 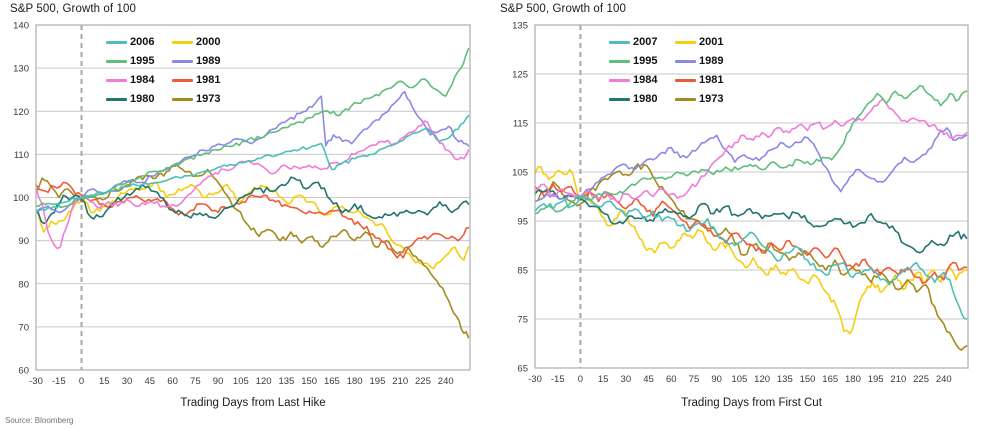 I want to click on legend-item-2007: 2007, so click(x=640, y=42).